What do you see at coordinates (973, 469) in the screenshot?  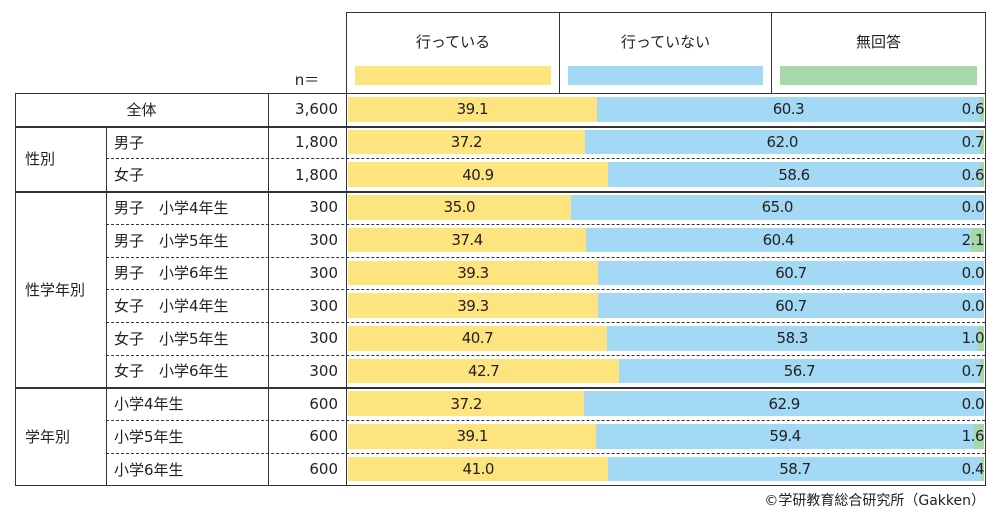 I see `data-label: 0.4` at bounding box center [973, 469].